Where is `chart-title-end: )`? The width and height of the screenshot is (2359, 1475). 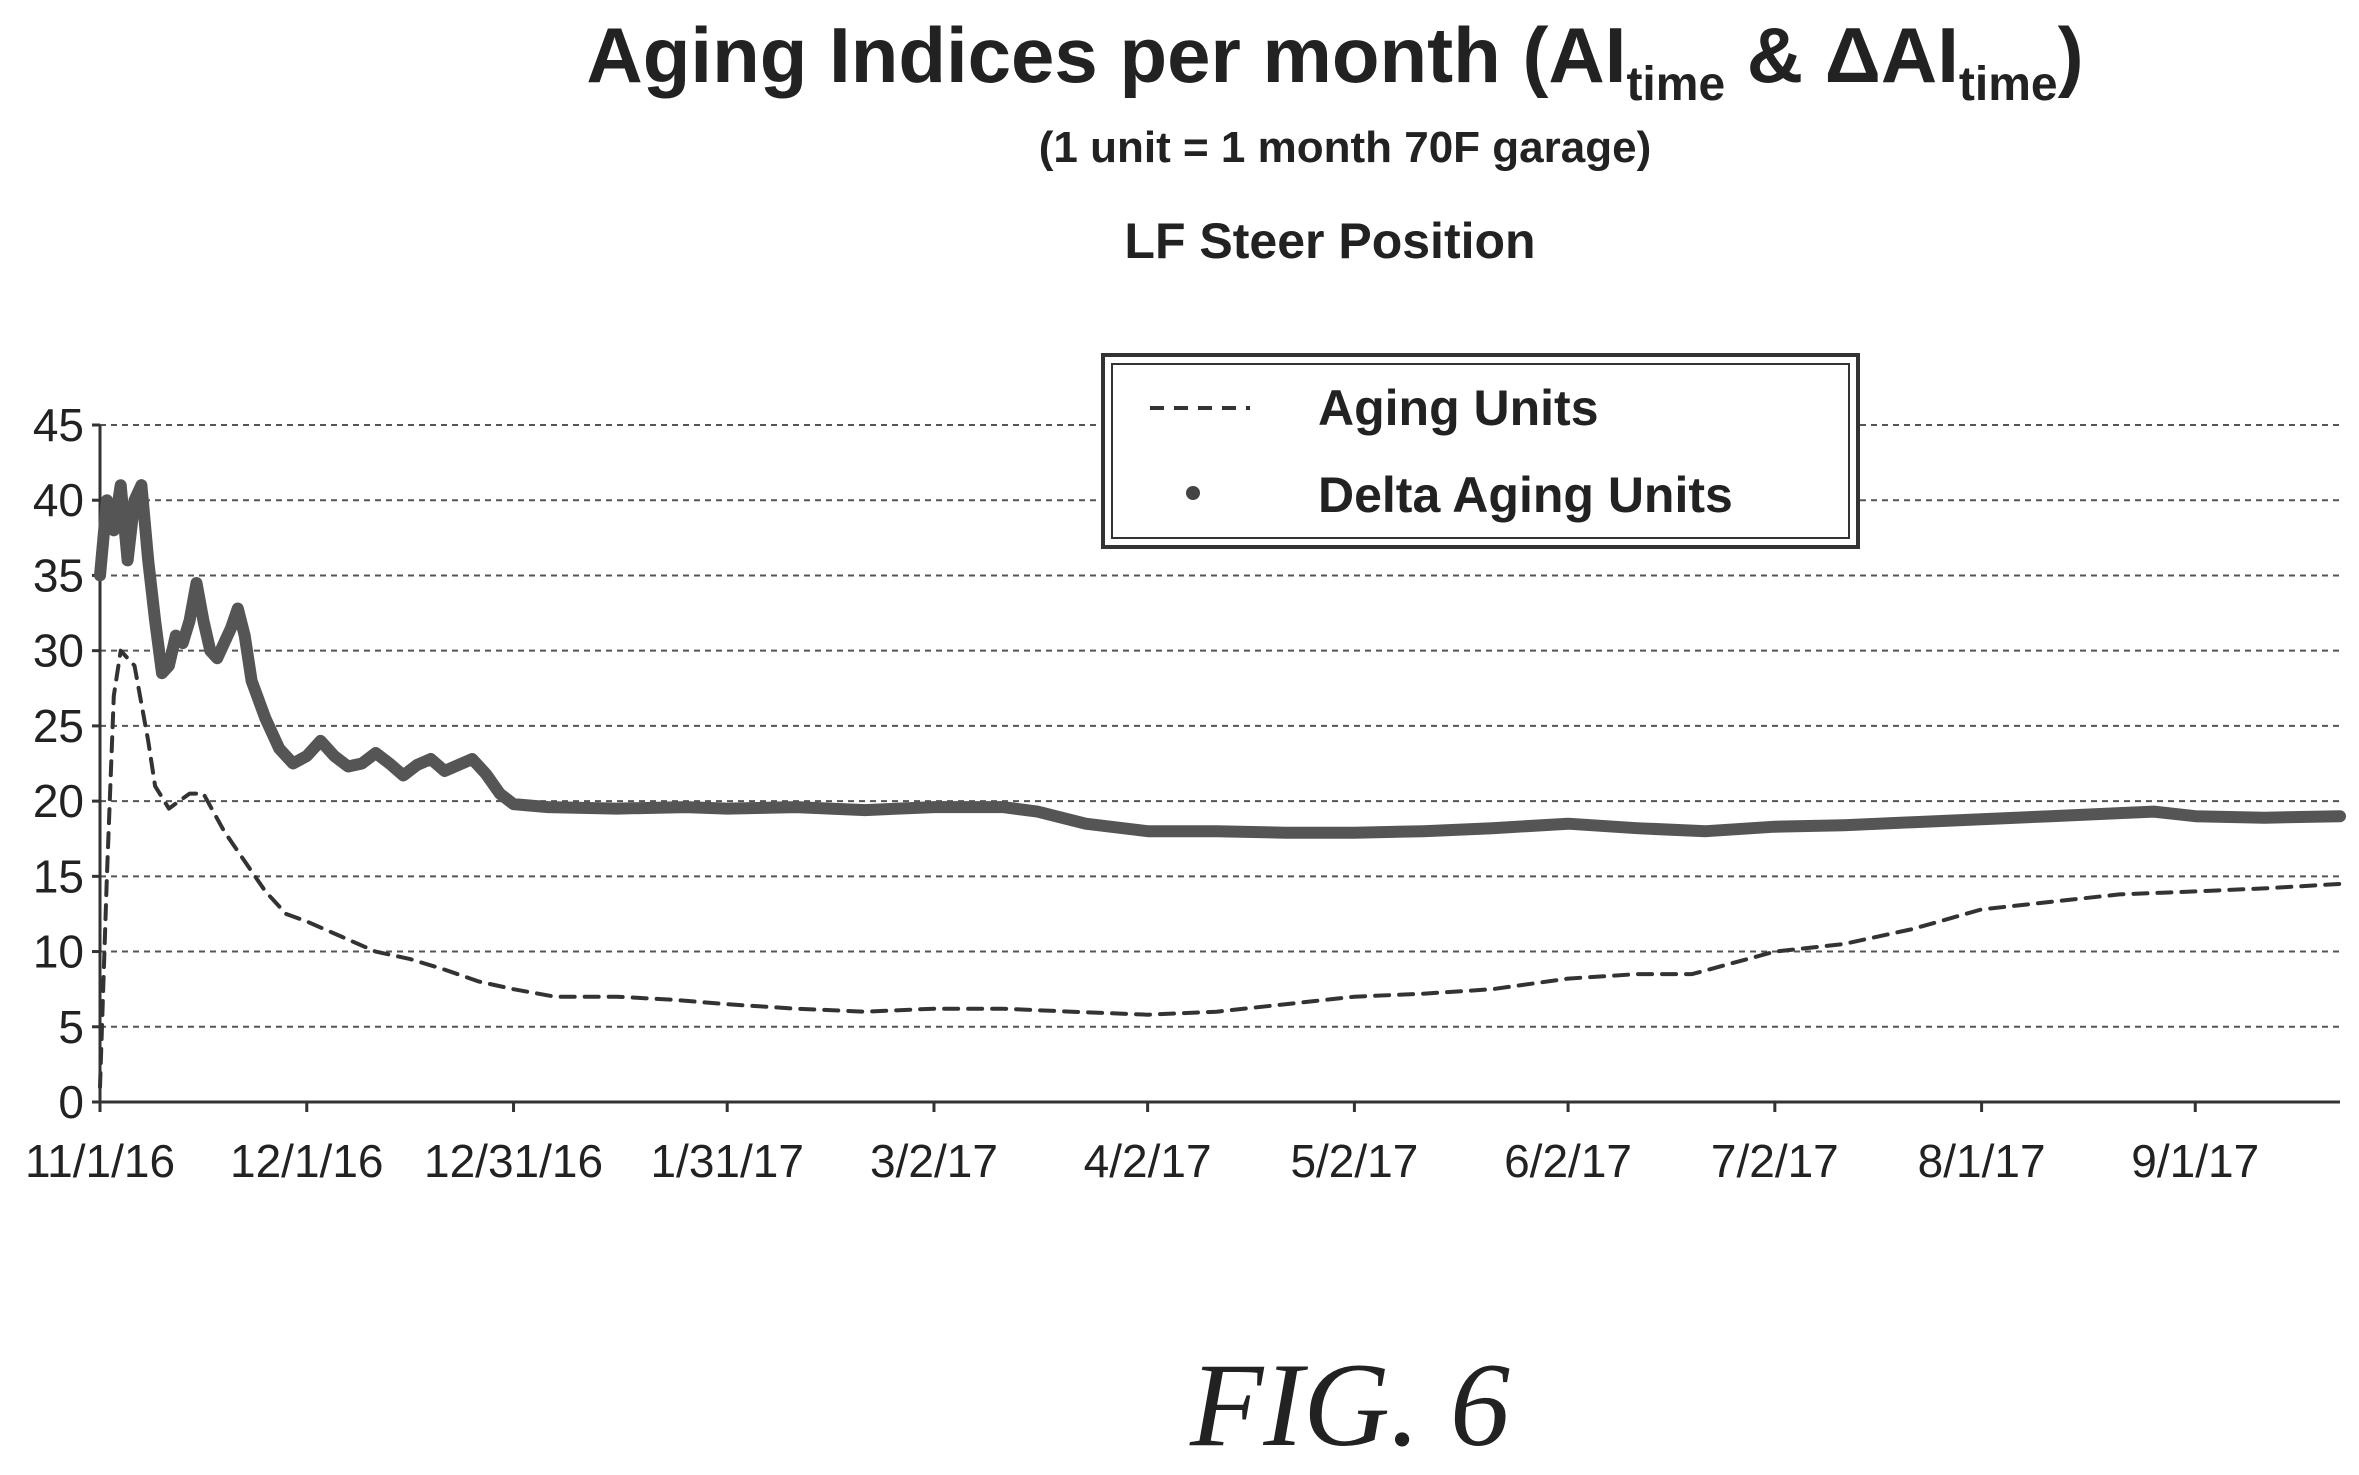
chart-title-end: ) is located at coordinates (2071, 55).